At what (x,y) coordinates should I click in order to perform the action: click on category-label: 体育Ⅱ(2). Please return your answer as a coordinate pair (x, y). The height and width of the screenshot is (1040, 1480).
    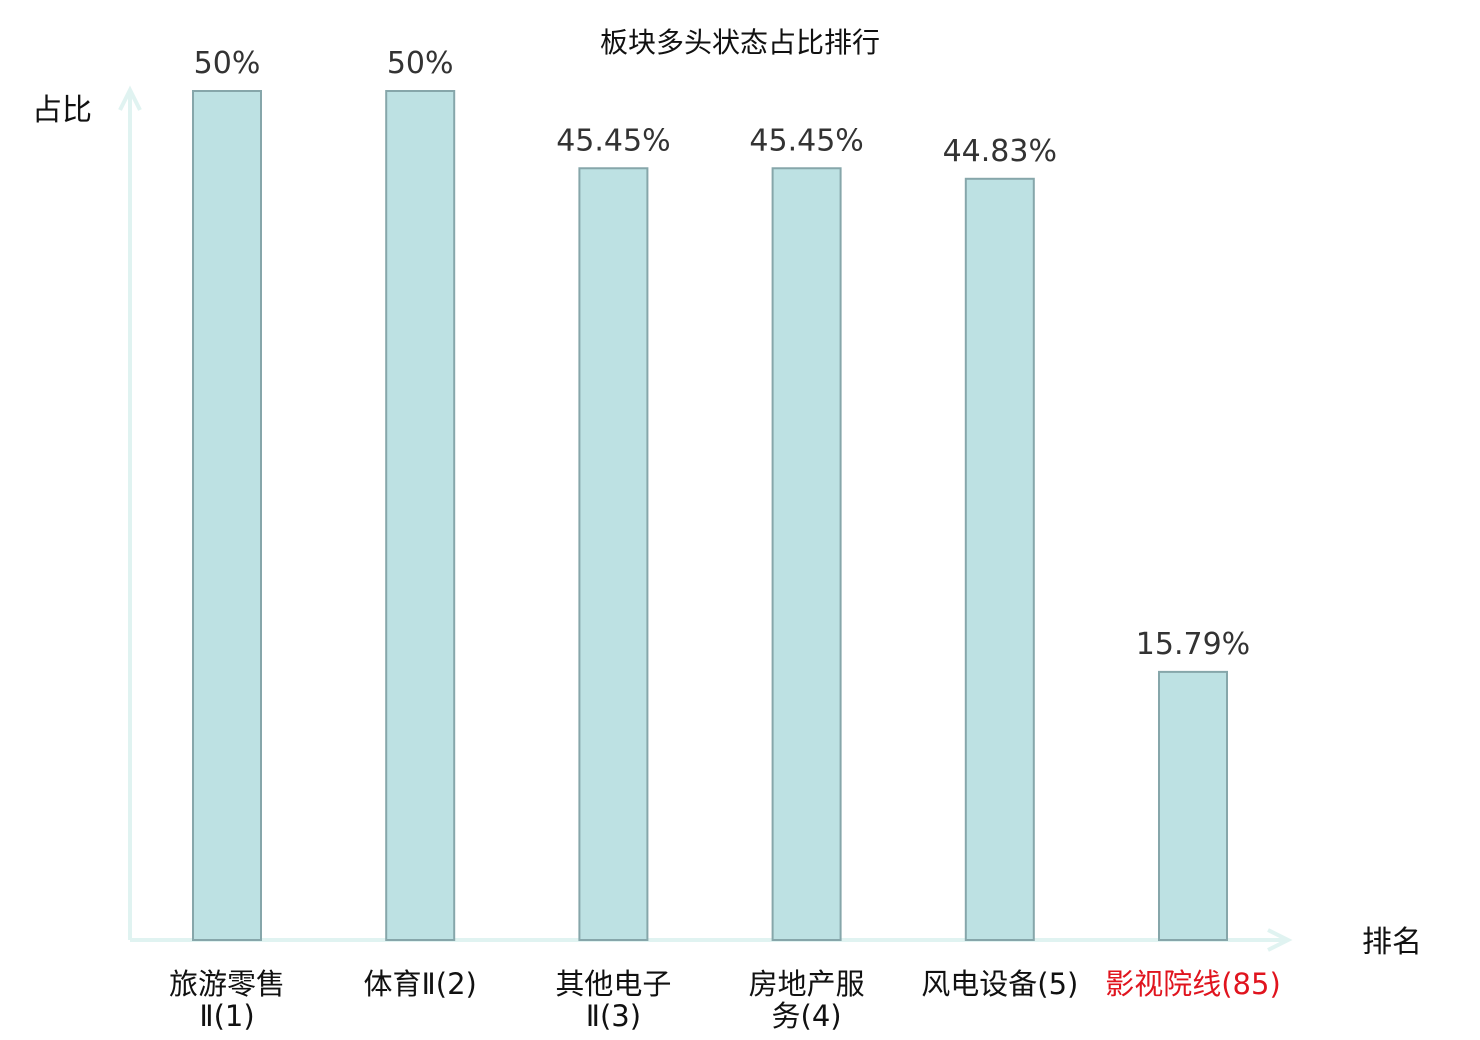
    Looking at the image, I should click on (420, 984).